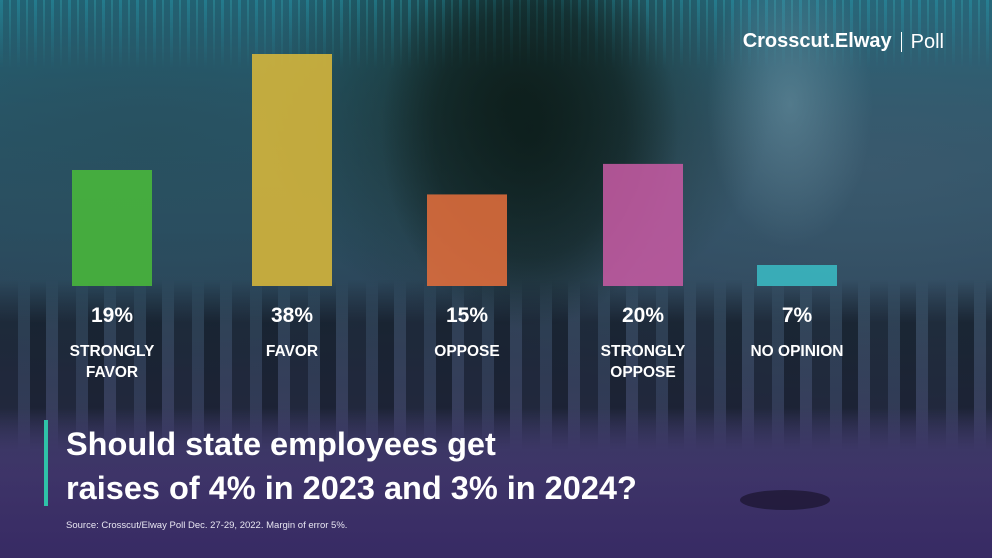 This screenshot has width=992, height=558. Describe the element at coordinates (292, 170) in the screenshot. I see `bar-favor` at that location.